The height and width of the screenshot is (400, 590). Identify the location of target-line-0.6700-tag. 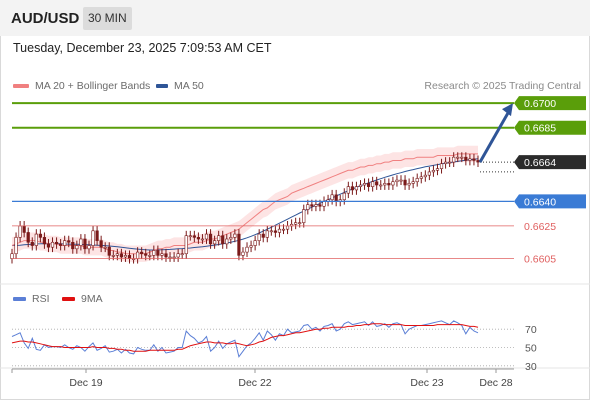
(550, 103).